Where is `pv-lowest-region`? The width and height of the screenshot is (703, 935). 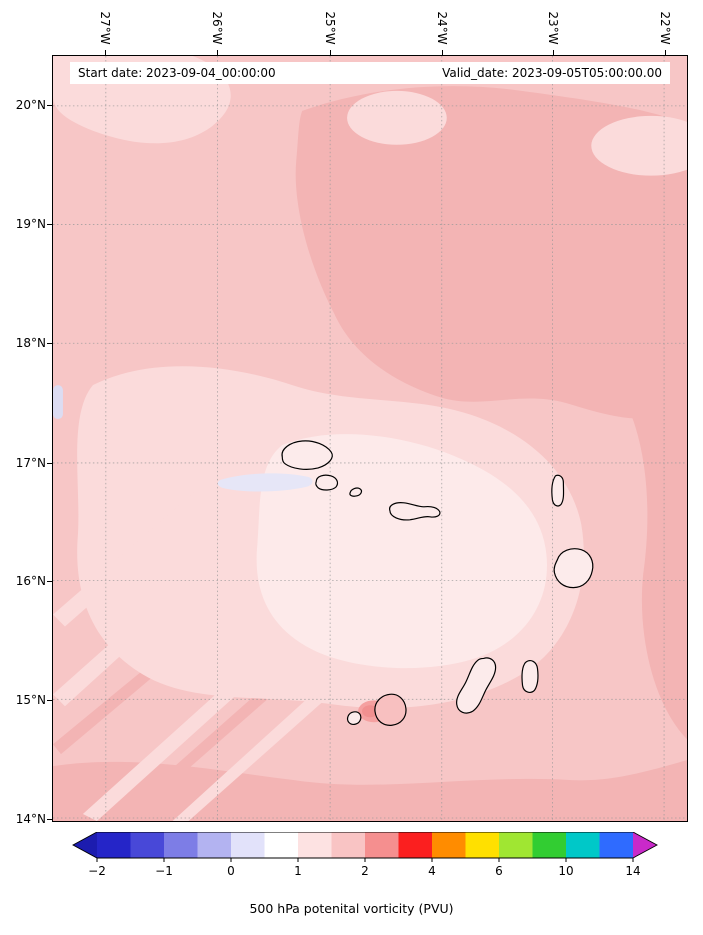 pv-lowest-region is located at coordinates (401, 551).